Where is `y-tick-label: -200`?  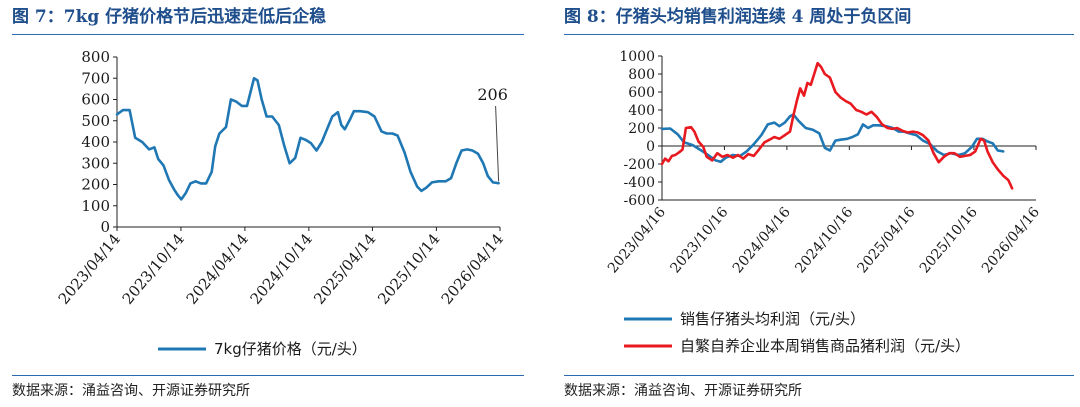
y-tick-label: -200 is located at coordinates (639, 165).